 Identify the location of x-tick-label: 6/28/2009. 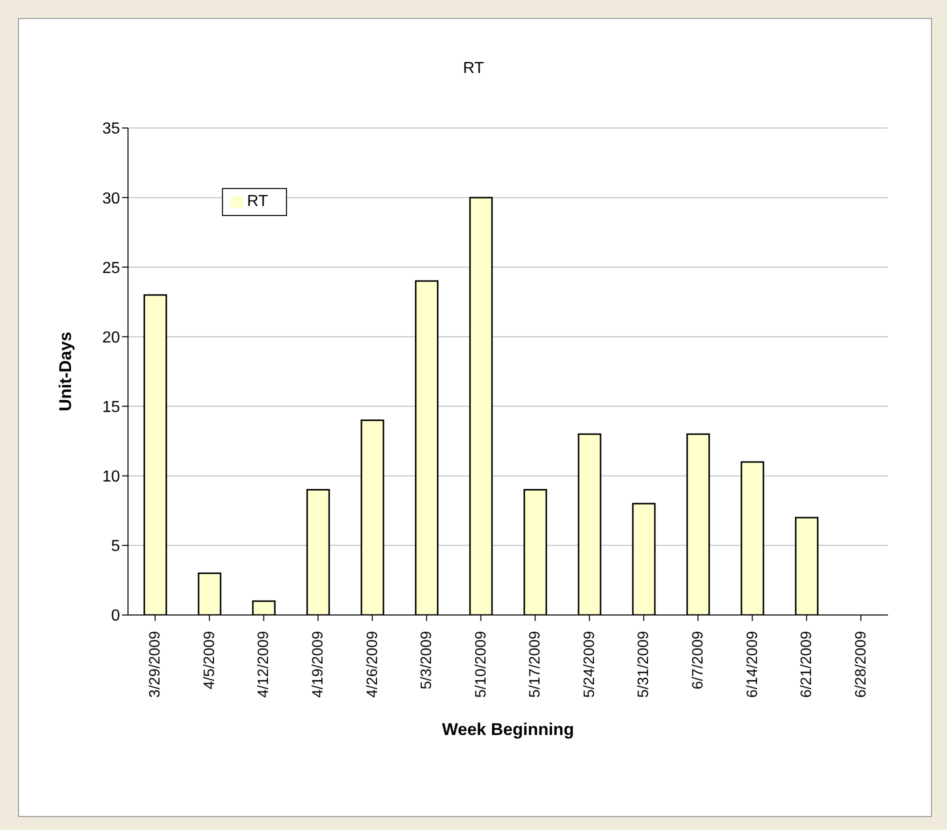
(861, 664).